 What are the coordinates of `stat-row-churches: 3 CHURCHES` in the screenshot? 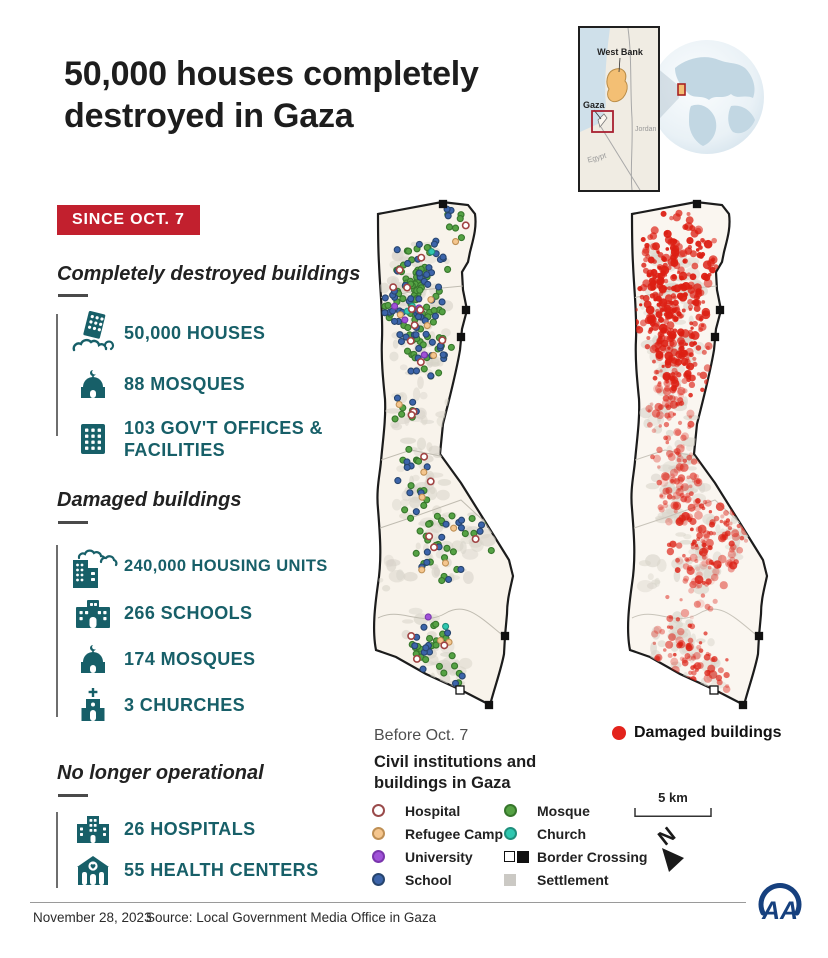 It's located at (153, 705).